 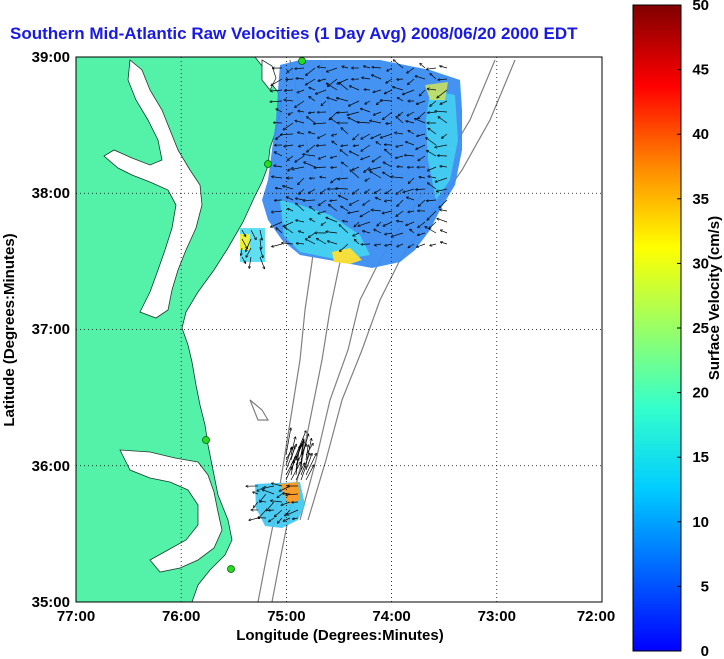 What do you see at coordinates (340, 635) in the screenshot?
I see `x-axis-label: Longitude (Degrees:Minutes)` at bounding box center [340, 635].